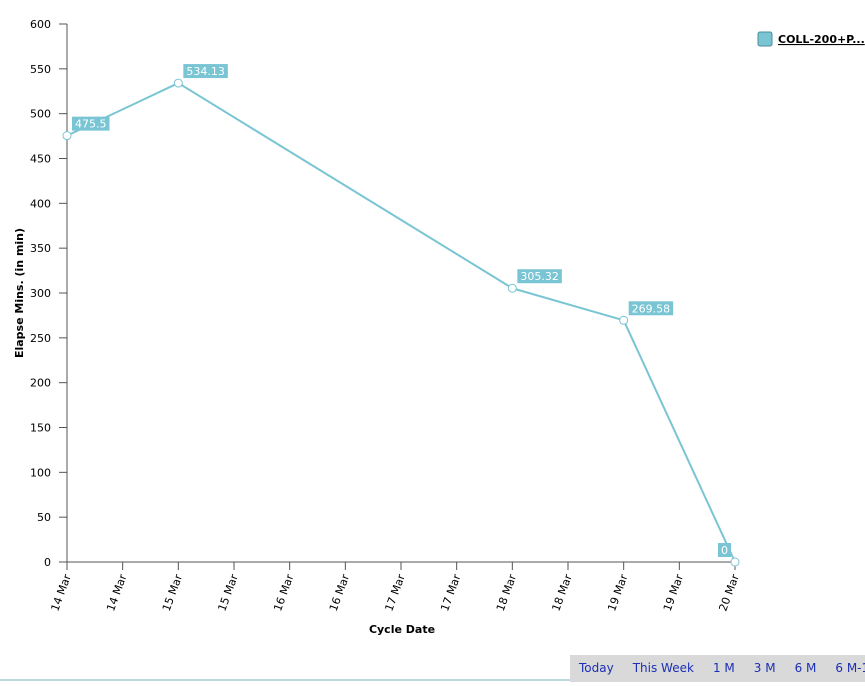  What do you see at coordinates (40, 472) in the screenshot?
I see `y-tick-label: 100` at bounding box center [40, 472].